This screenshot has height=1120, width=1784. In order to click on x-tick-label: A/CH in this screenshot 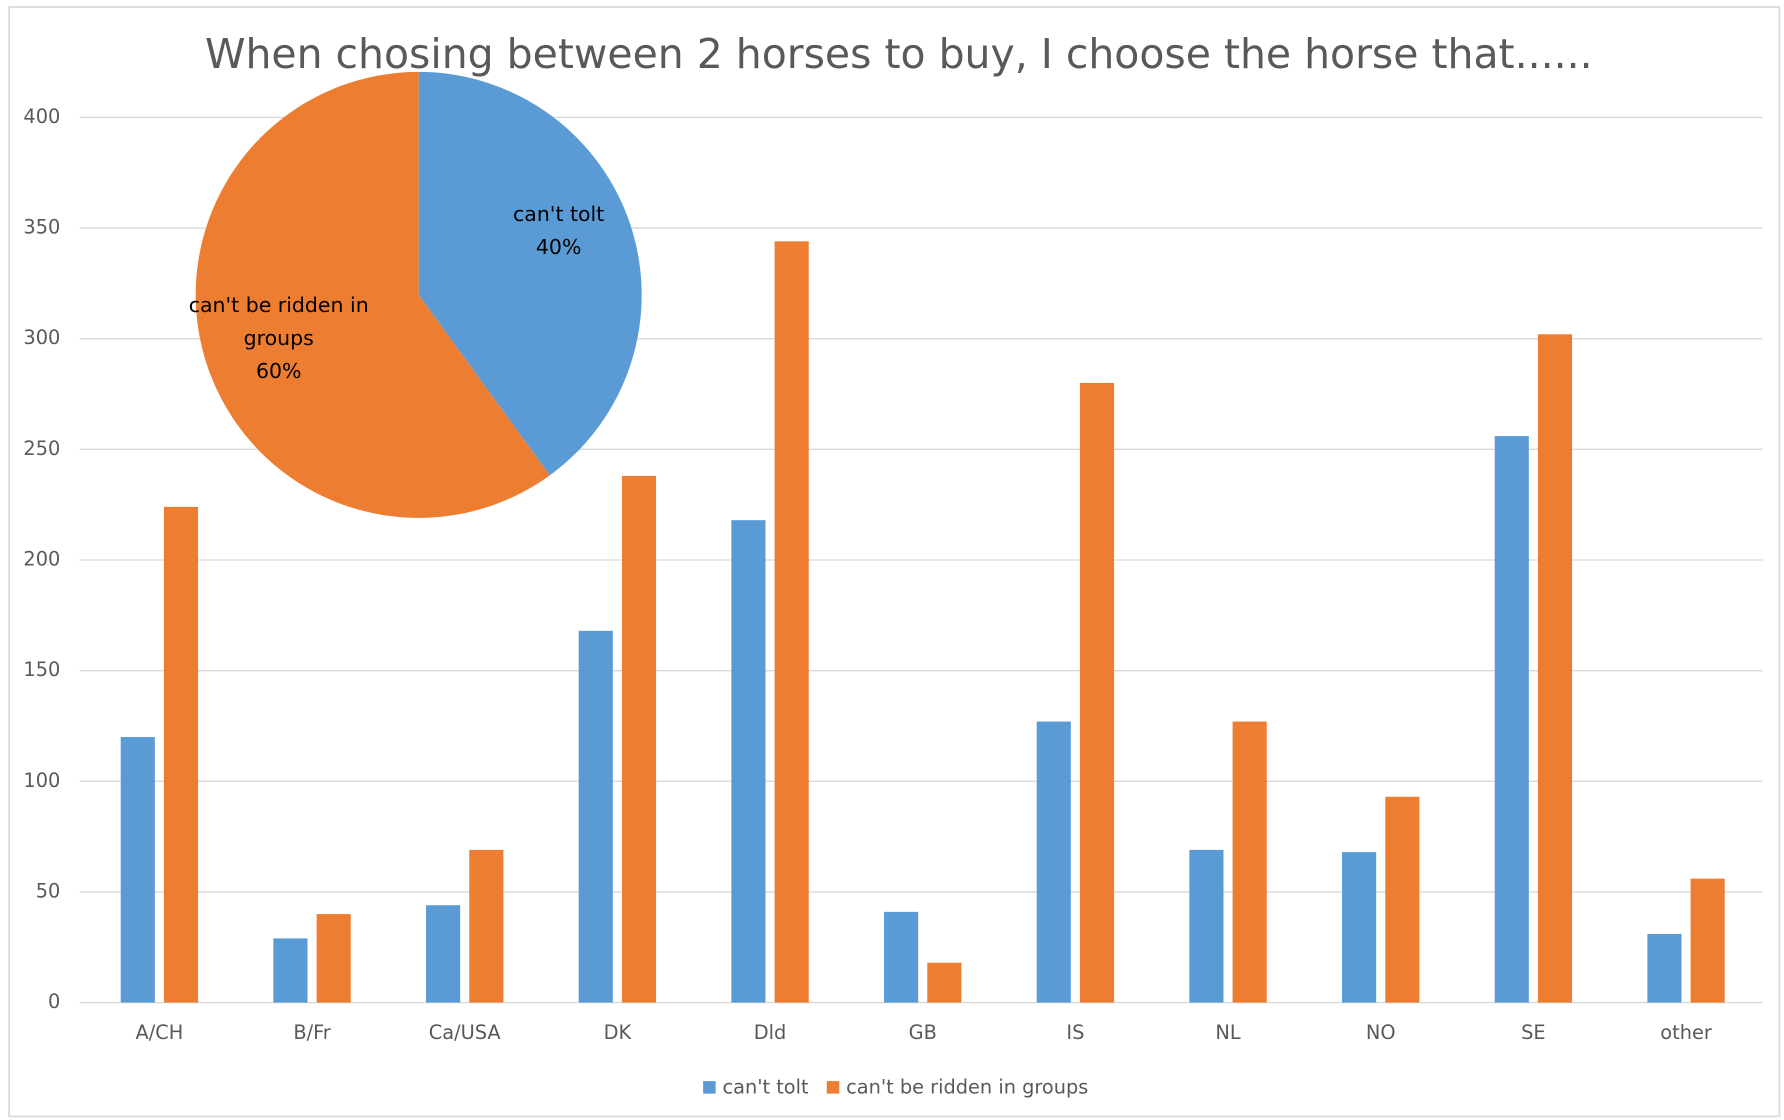, I will do `click(160, 1032)`.